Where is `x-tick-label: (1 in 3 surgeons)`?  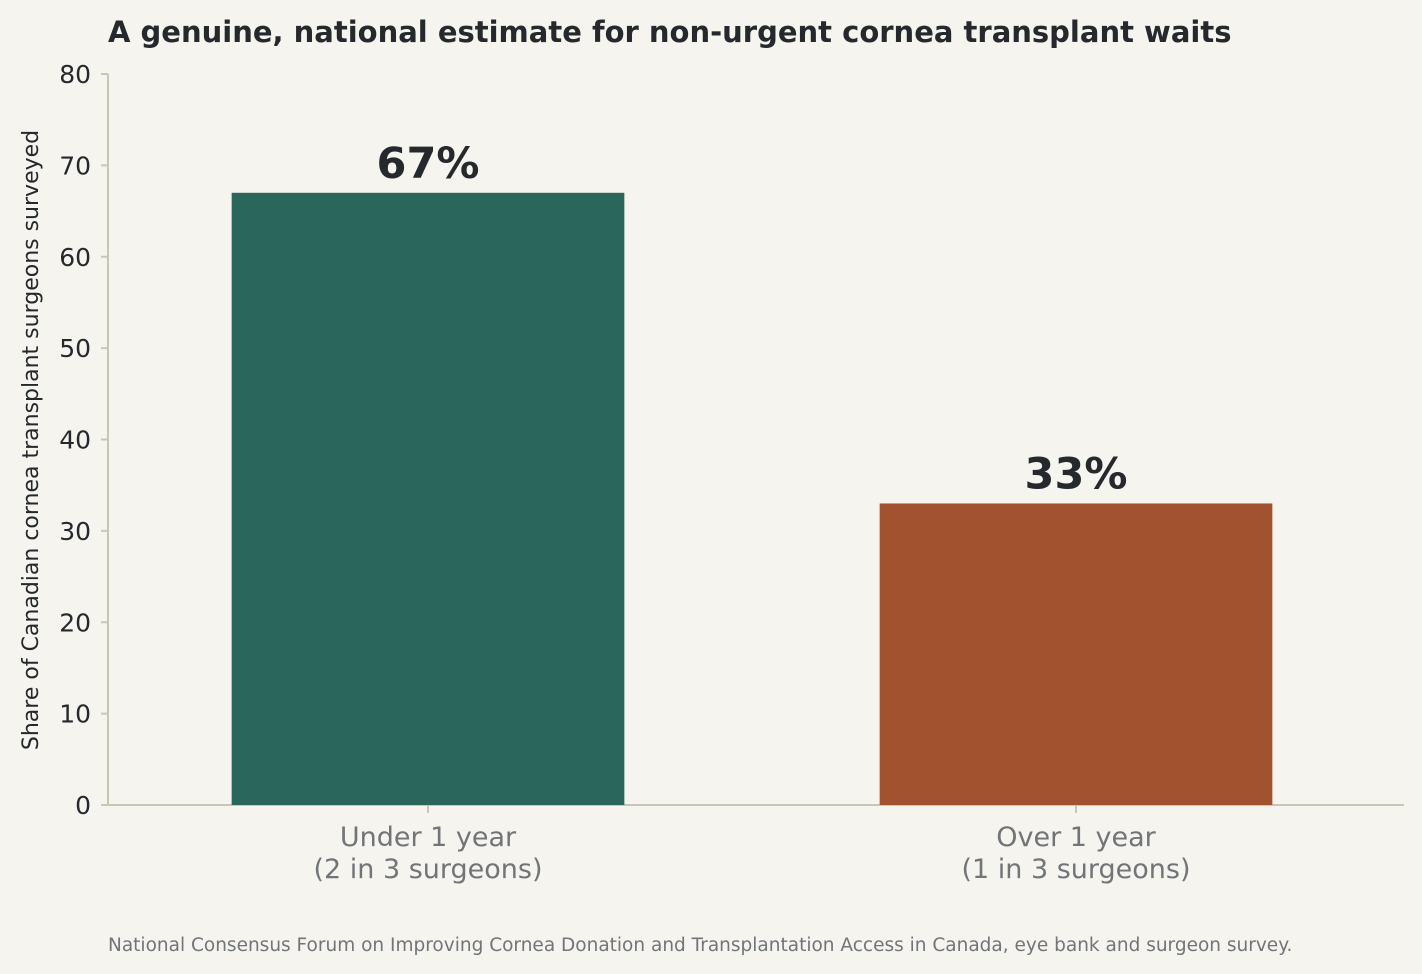 x-tick-label: (1 in 3 surgeons) is located at coordinates (1075, 869).